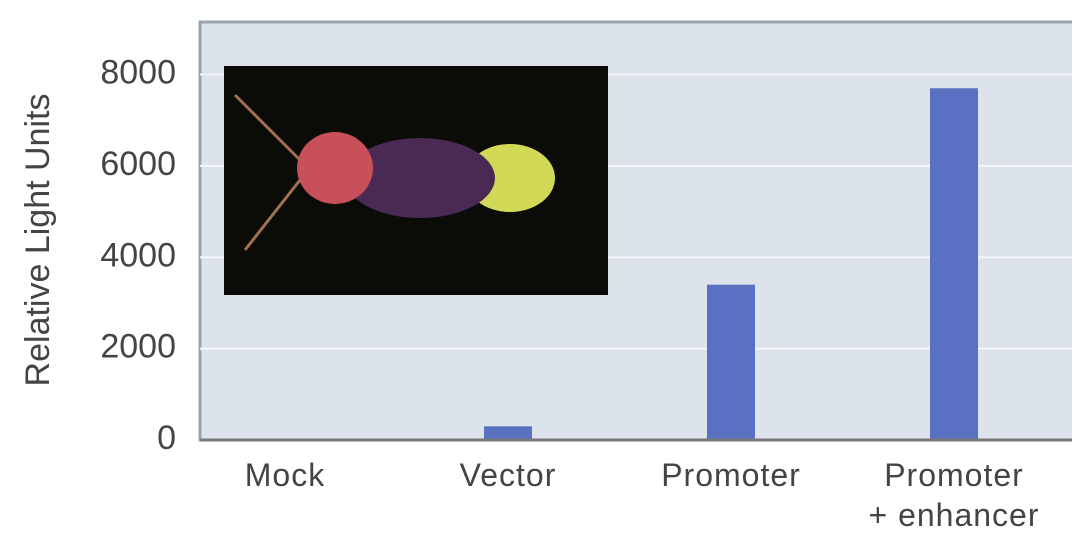 The height and width of the screenshot is (540, 1072). What do you see at coordinates (420, 178) in the screenshot?
I see `abdomen` at bounding box center [420, 178].